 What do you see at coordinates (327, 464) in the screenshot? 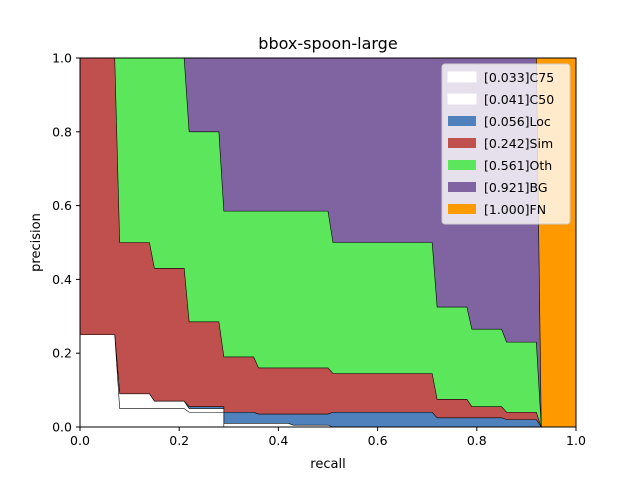
I see `x-axis-label: recall` at bounding box center [327, 464].